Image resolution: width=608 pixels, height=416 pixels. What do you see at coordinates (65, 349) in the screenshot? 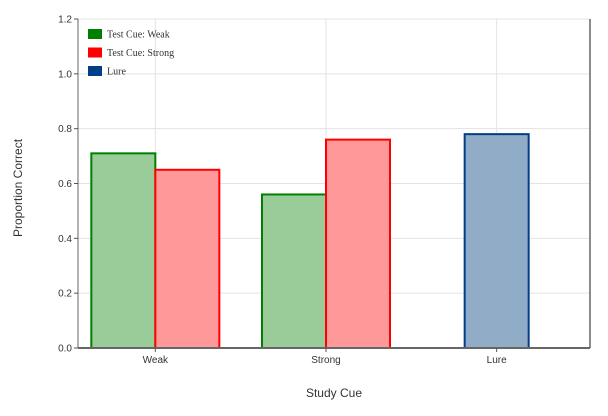
I see `y-tick-label: 0.0` at bounding box center [65, 349].